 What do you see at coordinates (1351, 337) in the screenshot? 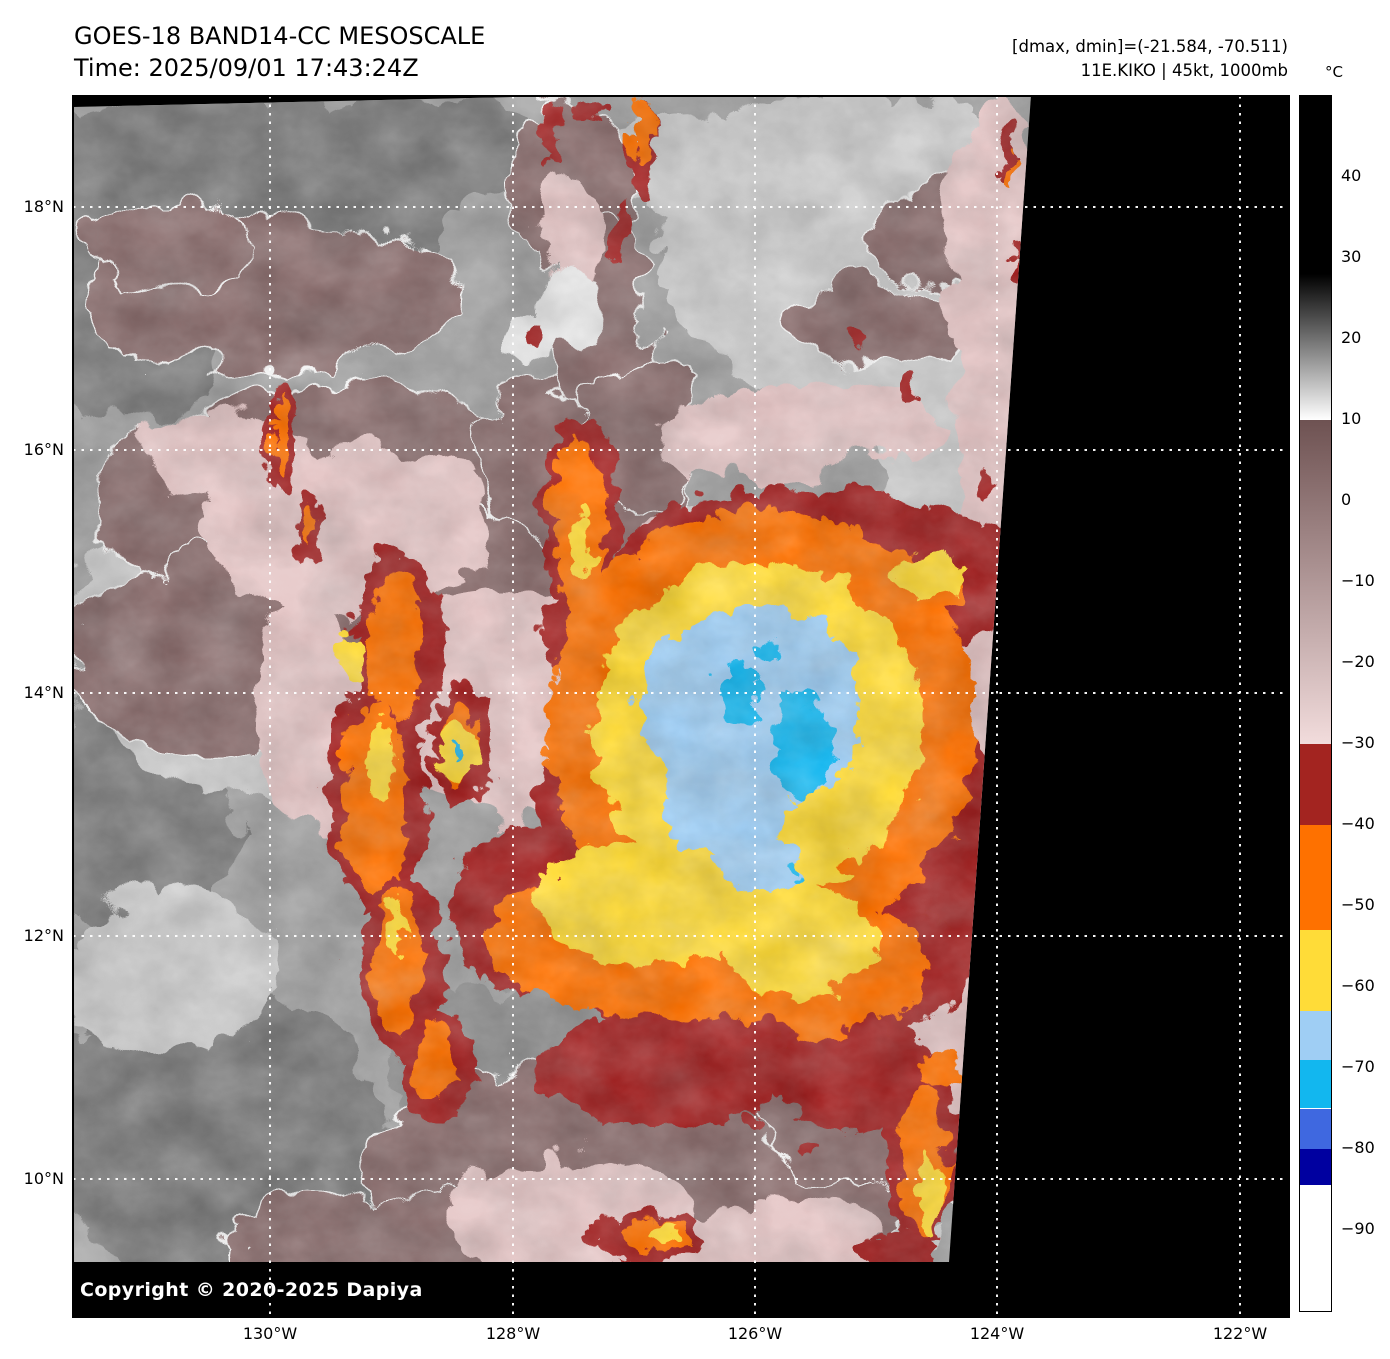
I see `colorbar-tick-label: 20` at bounding box center [1351, 337].